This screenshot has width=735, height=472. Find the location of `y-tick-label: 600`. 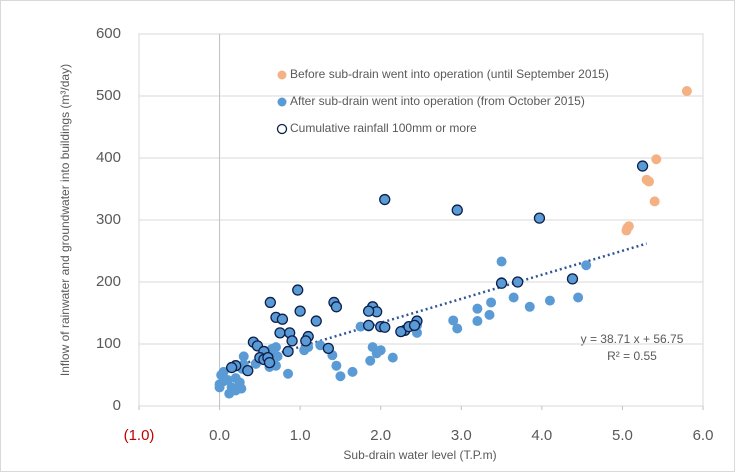

y-tick-label: 600 is located at coordinates (108, 33).